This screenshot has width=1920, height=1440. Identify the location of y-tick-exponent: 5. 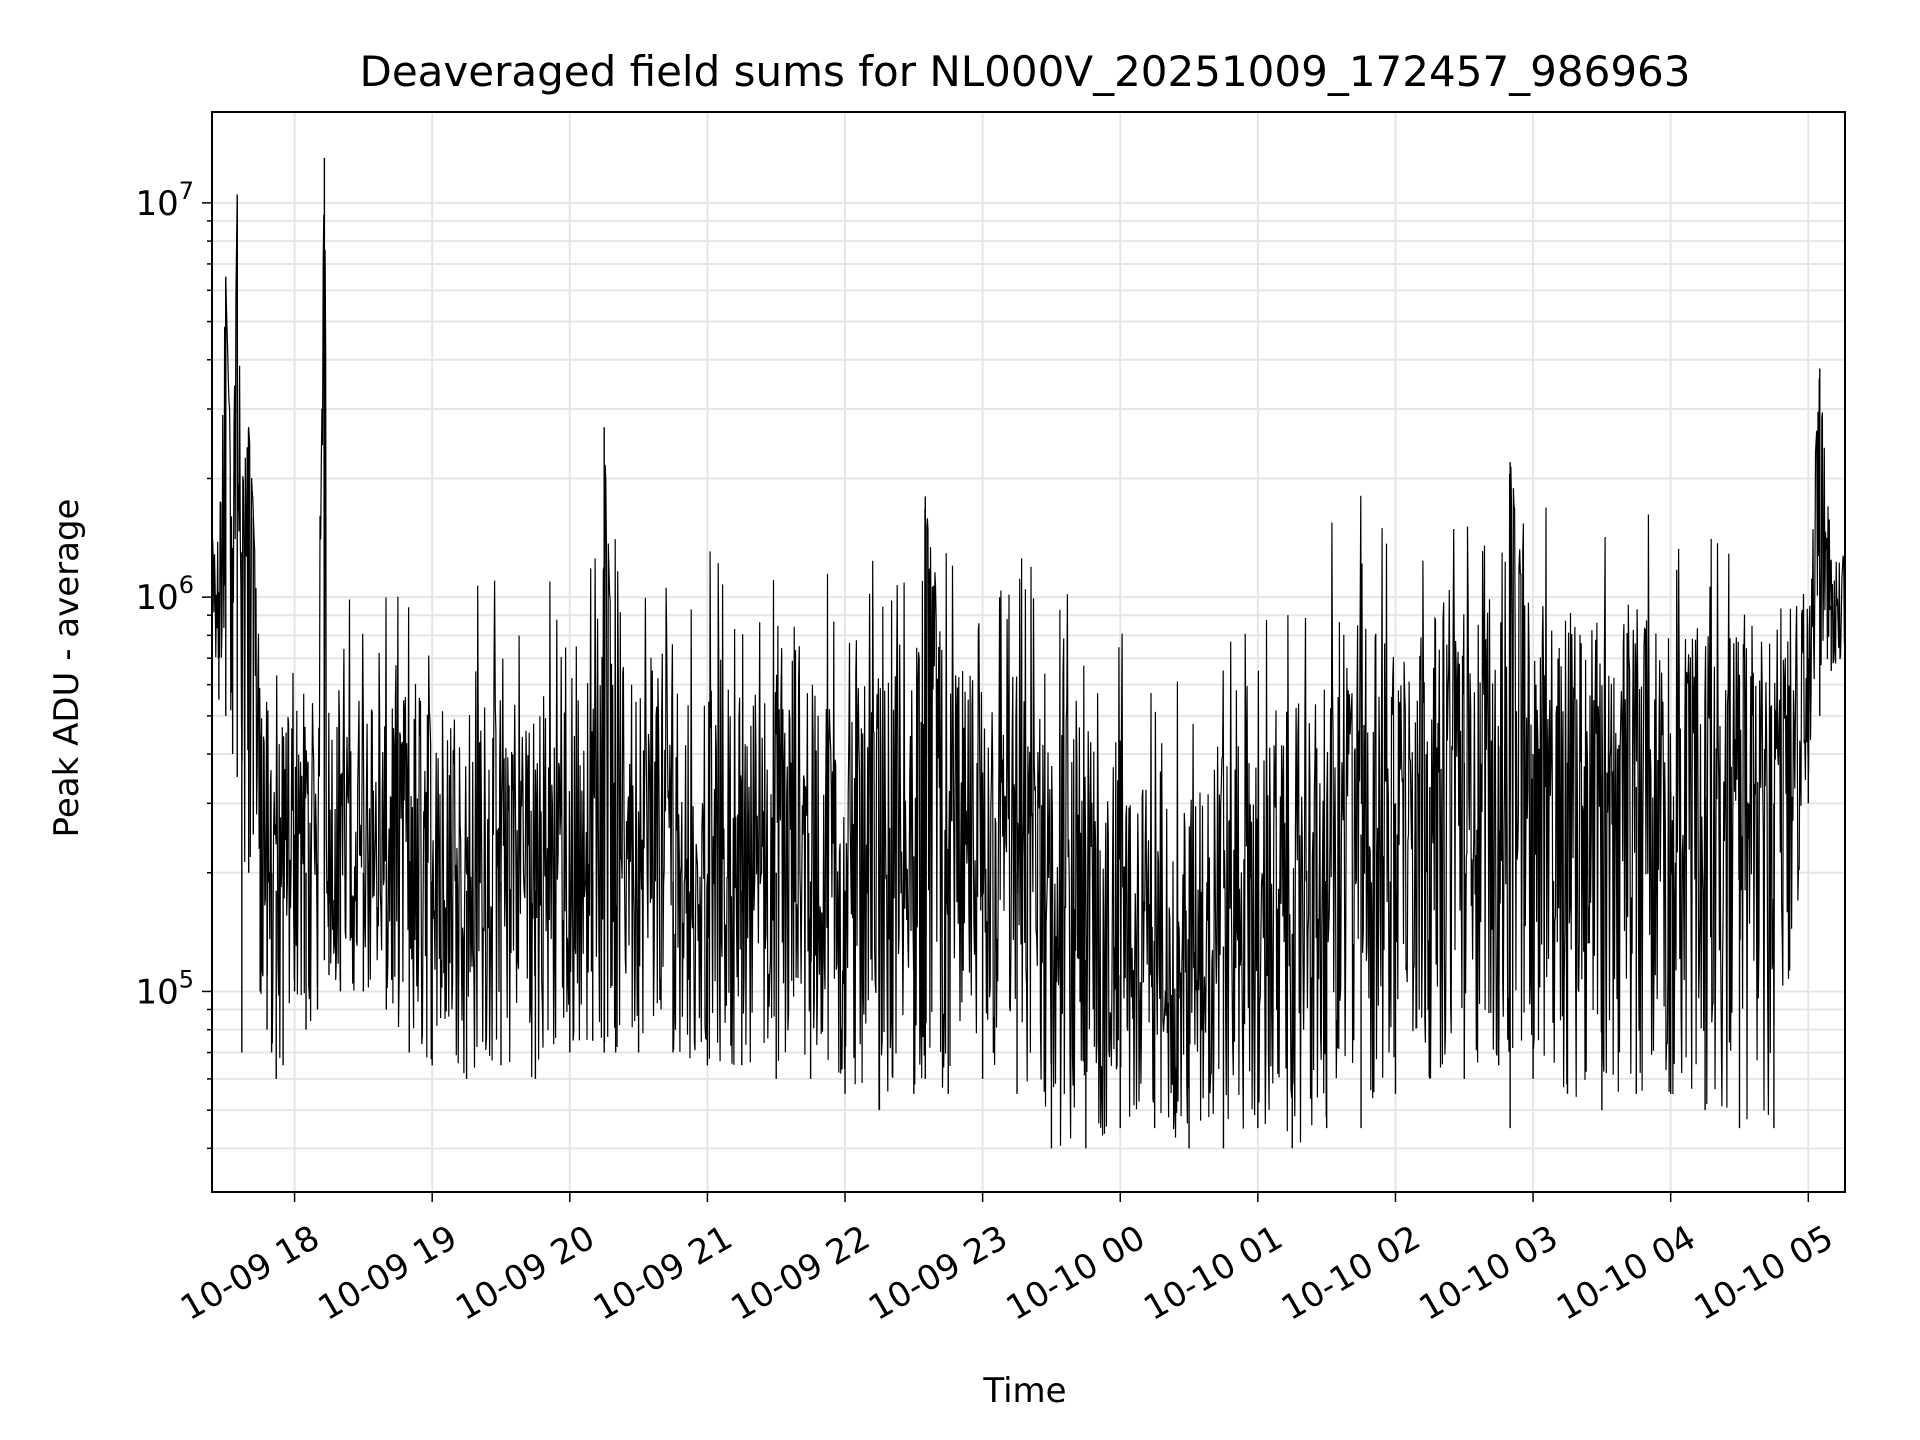
(186, 979).